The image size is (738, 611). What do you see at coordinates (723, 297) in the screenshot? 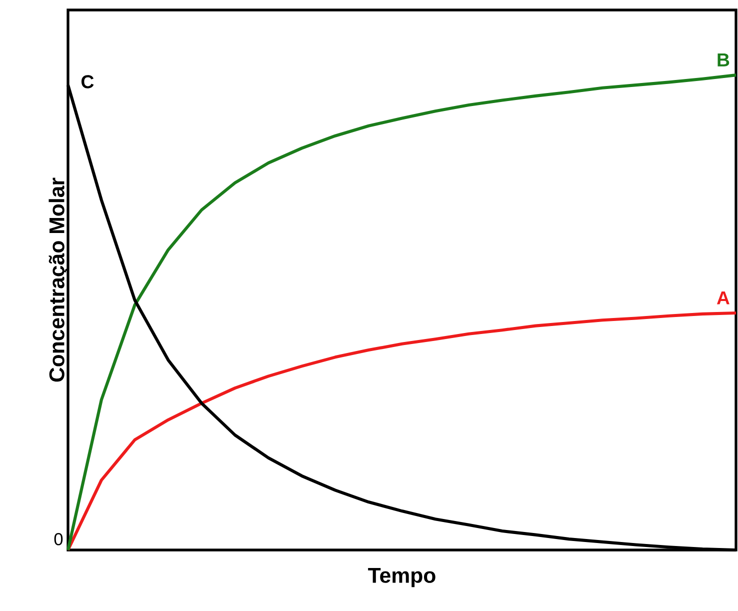
I see `series-label: A` at bounding box center [723, 297].